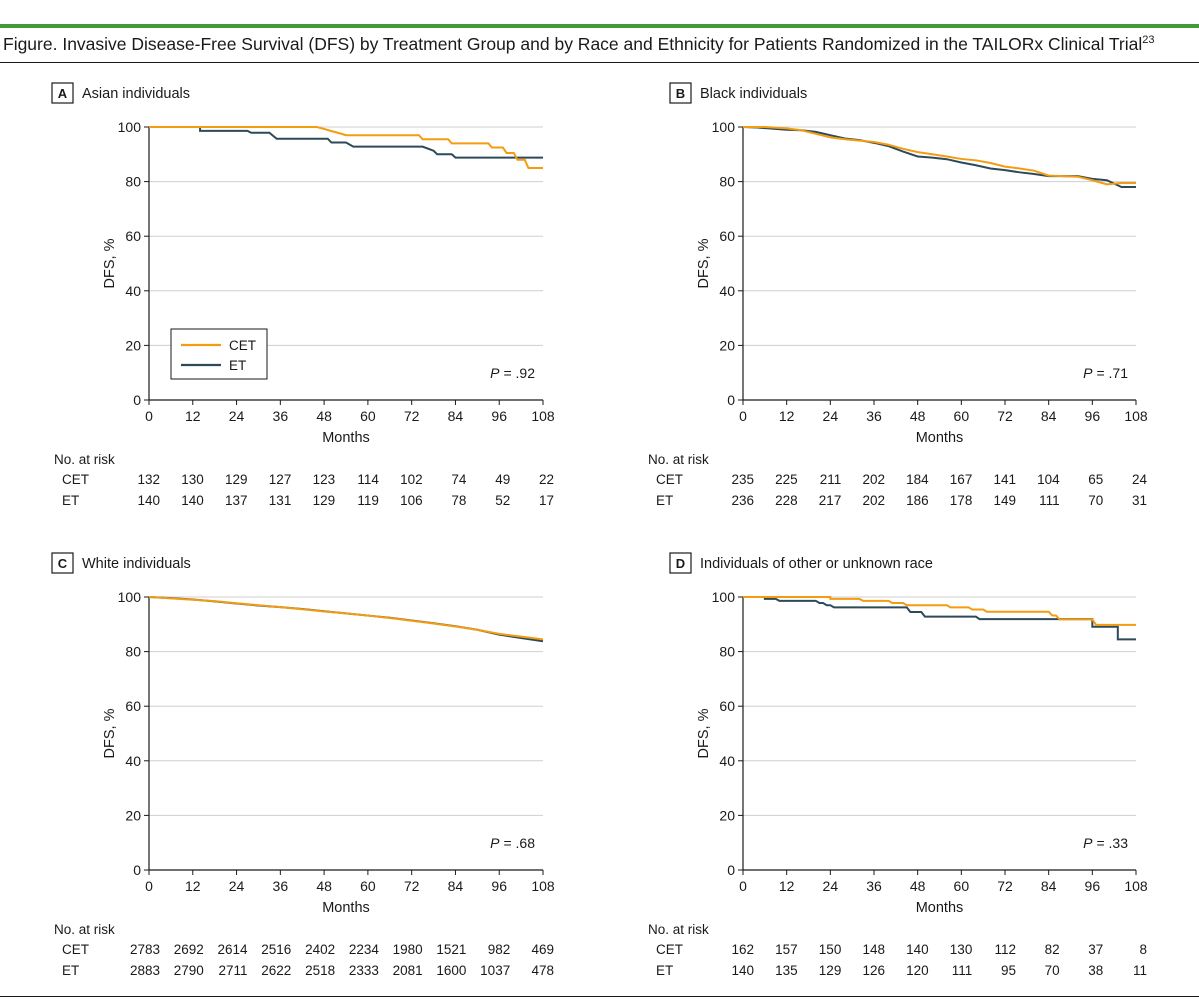 The image size is (1199, 1001). What do you see at coordinates (546, 479) in the screenshot?
I see `at-risk-value: 22` at bounding box center [546, 479].